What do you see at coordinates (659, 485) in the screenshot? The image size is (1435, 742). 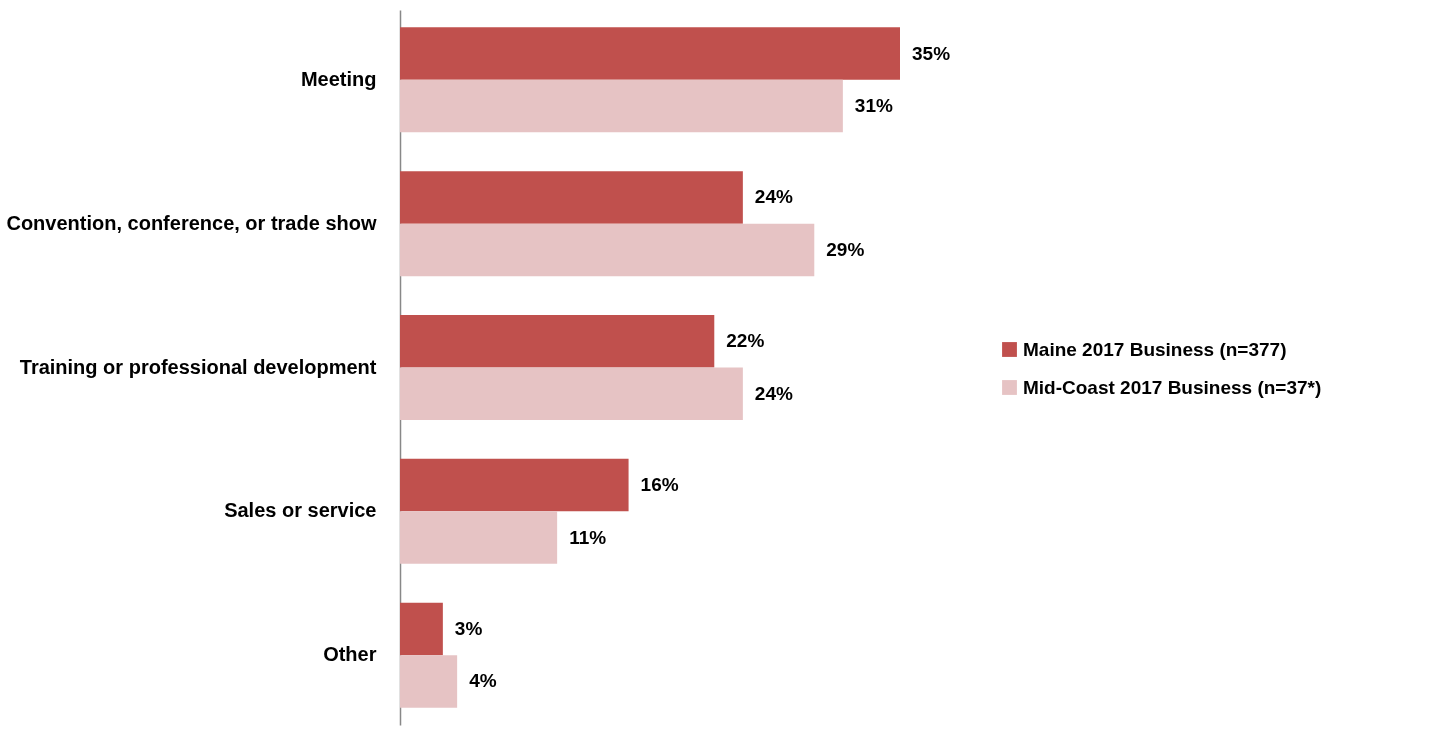 I see `data-label: 16%` at bounding box center [659, 485].